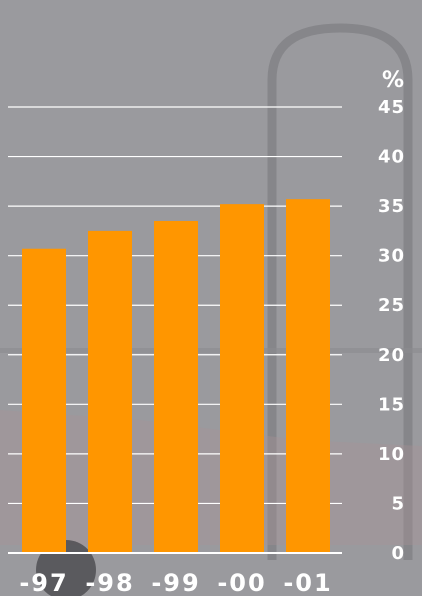 This screenshot has height=596, width=422. Describe the element at coordinates (391, 454) in the screenshot. I see `y-tick-label: 10` at that location.